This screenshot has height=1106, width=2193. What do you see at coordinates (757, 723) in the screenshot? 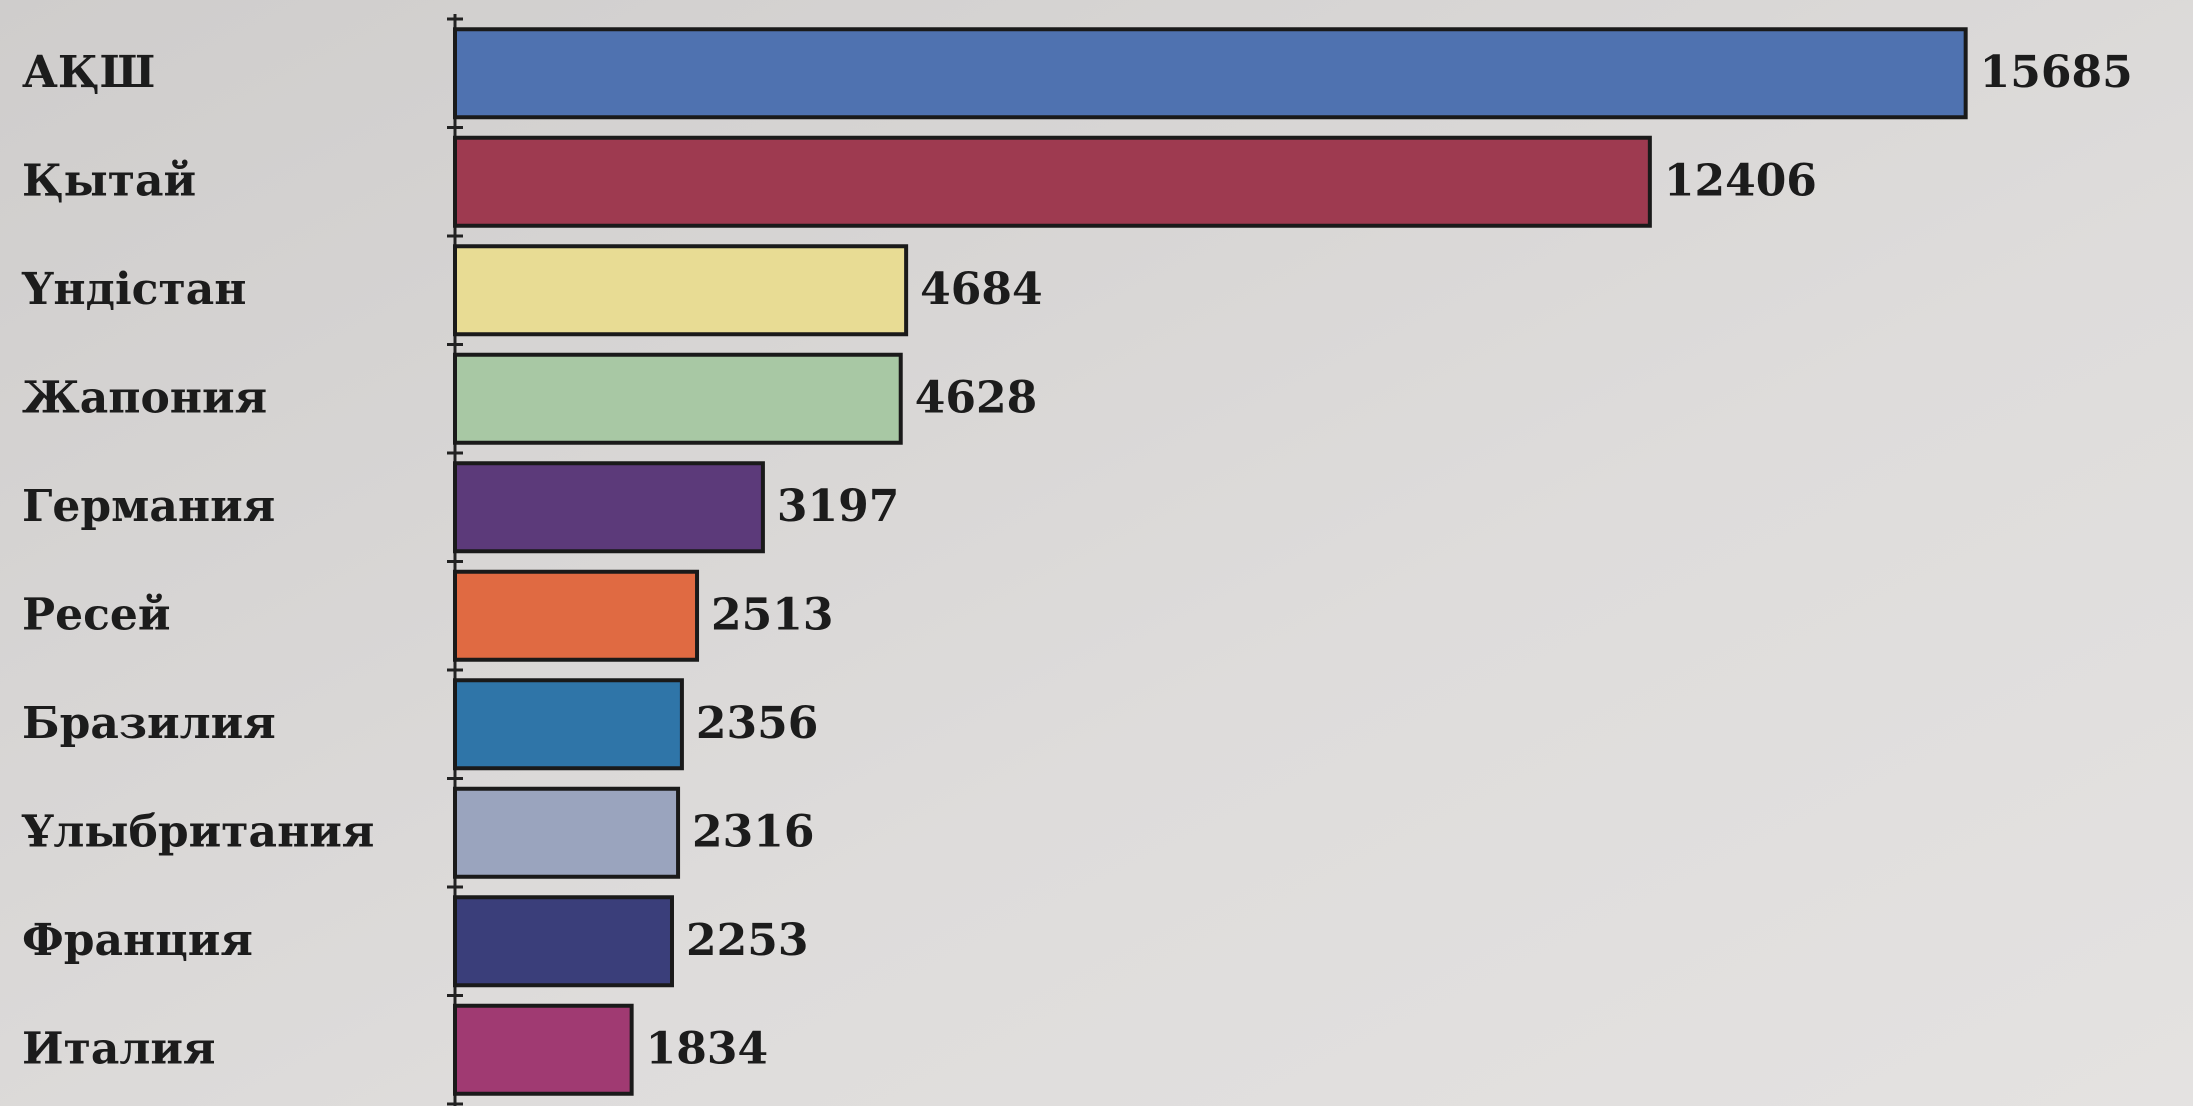
I see `value-label: 2356` at bounding box center [757, 723].